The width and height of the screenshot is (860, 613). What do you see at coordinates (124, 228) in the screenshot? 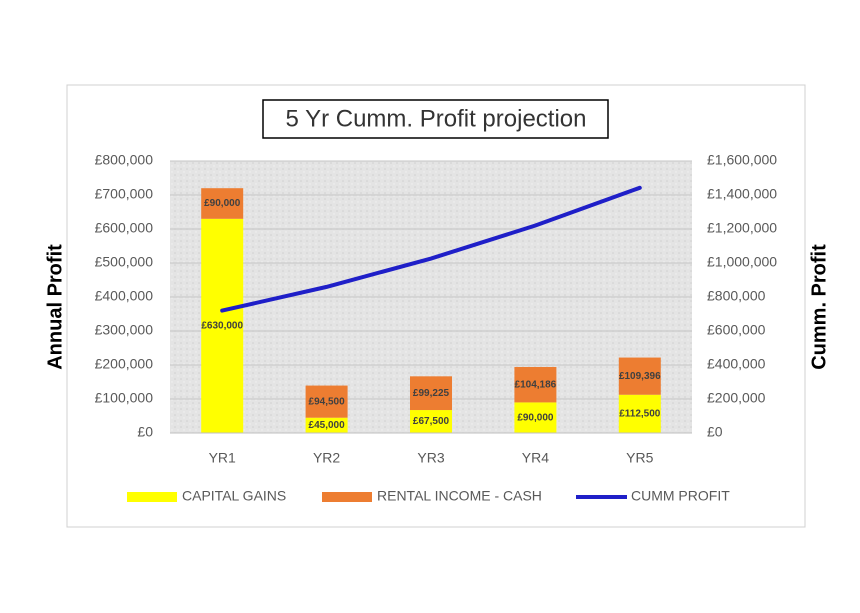
I see `y-tick-label: £600,000` at bounding box center [124, 228].